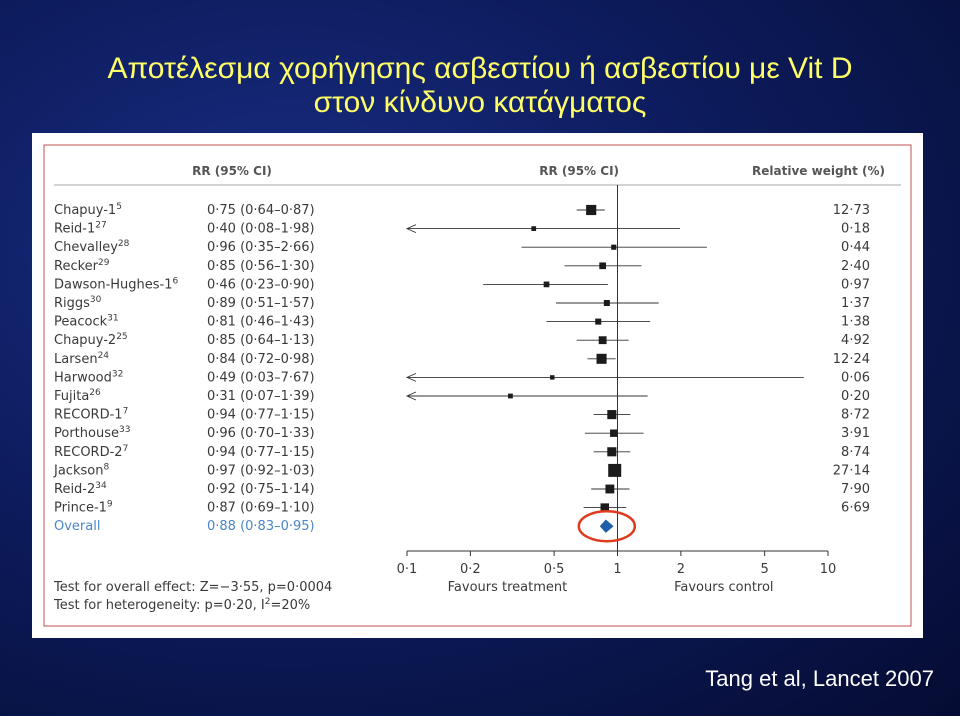  Describe the element at coordinates (855, 322) in the screenshot. I see `study-weight-peacock: 1·38` at that location.